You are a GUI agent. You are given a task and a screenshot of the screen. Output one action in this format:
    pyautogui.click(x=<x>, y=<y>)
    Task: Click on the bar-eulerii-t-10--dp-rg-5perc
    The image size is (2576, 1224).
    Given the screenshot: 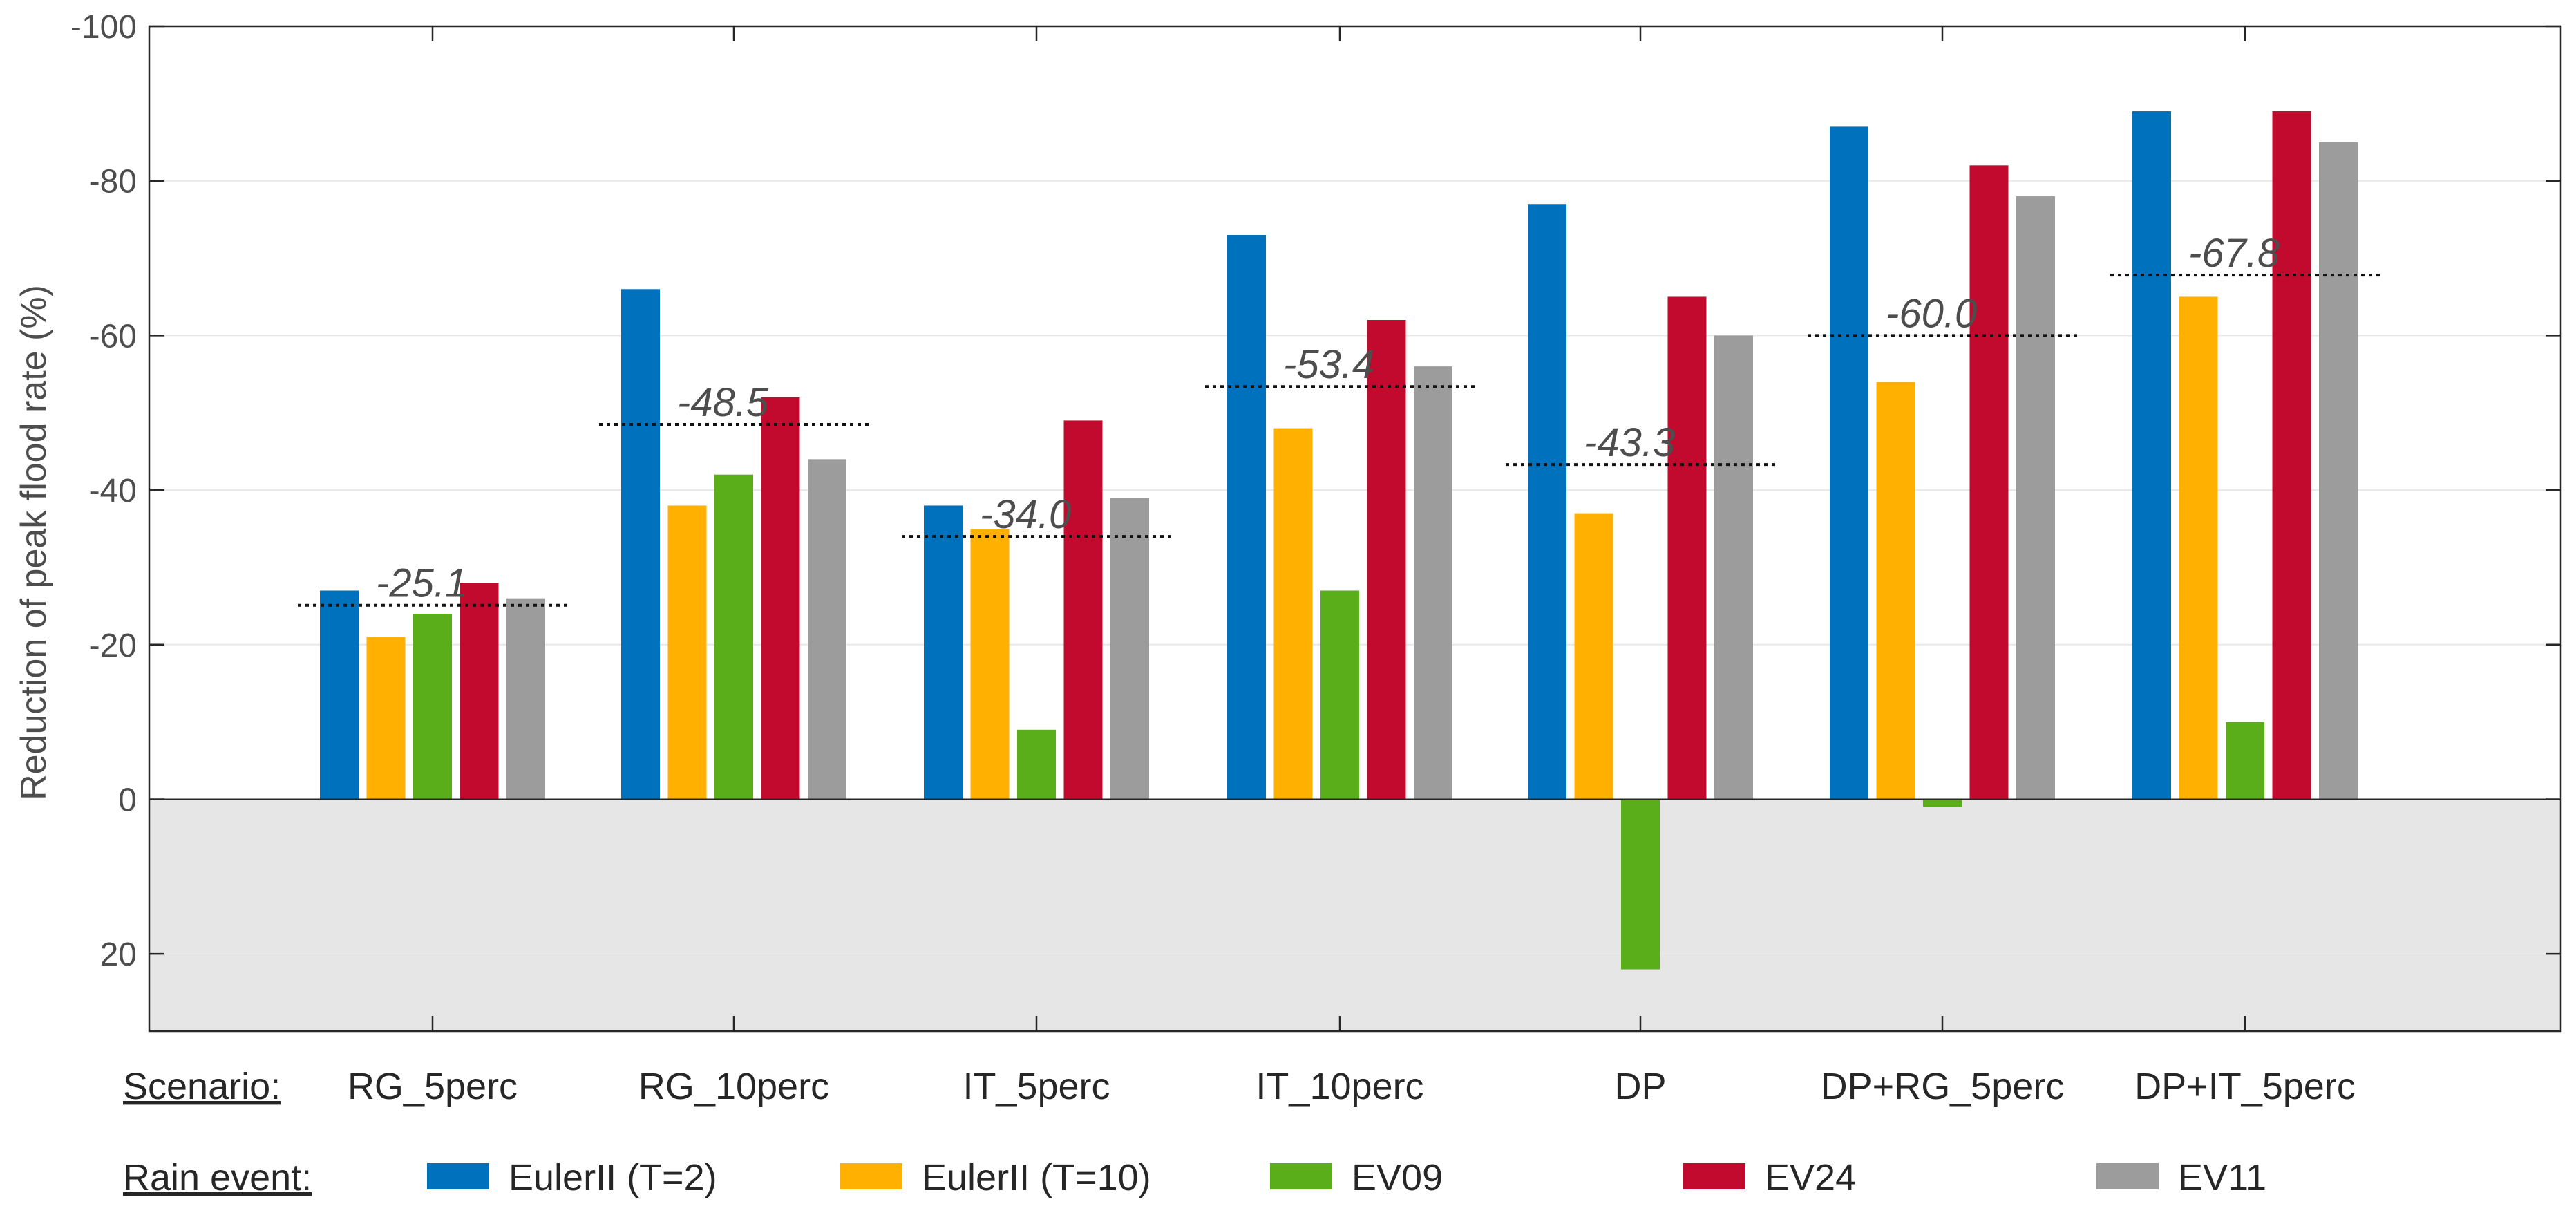 What is the action you would take?
    pyautogui.click(x=1895, y=591)
    